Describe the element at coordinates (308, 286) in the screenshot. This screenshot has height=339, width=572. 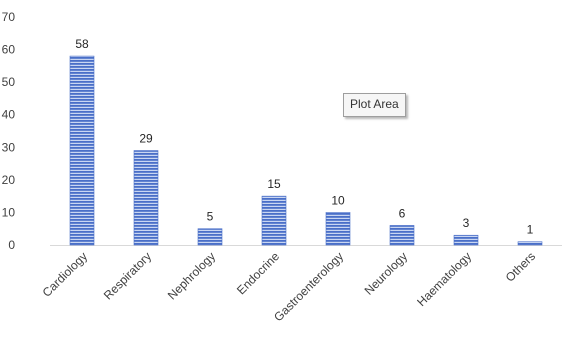
I see `x-tick-label: Gastroenterology` at that location.